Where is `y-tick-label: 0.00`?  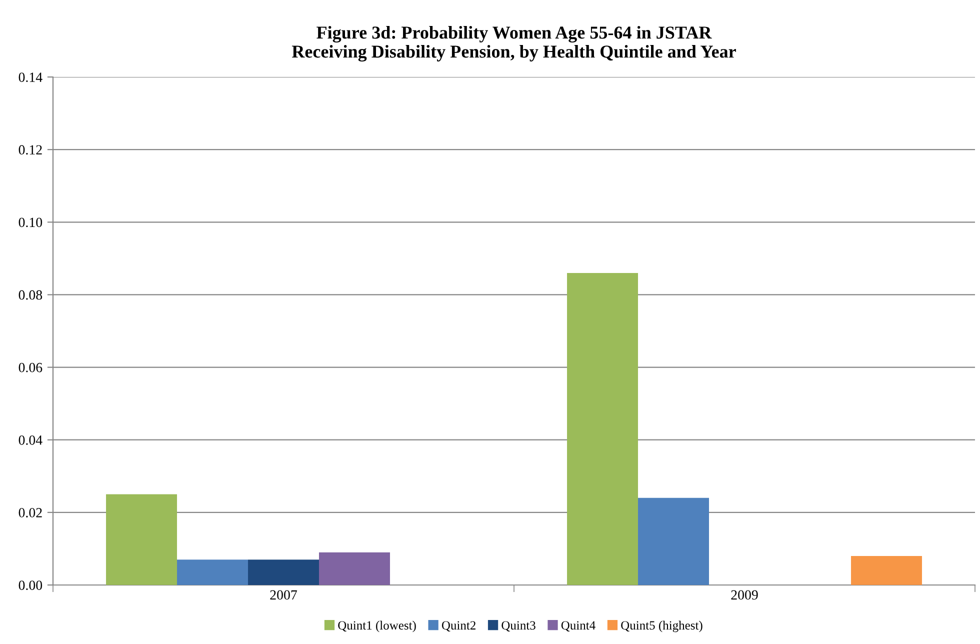
y-tick-label: 0.00 is located at coordinates (30, 585).